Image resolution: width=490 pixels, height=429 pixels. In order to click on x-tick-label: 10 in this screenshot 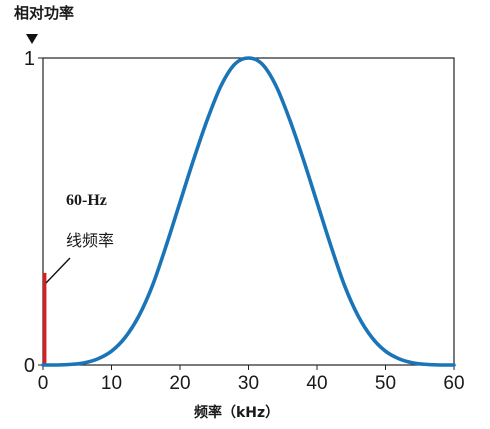, I will do `click(111, 383)`.